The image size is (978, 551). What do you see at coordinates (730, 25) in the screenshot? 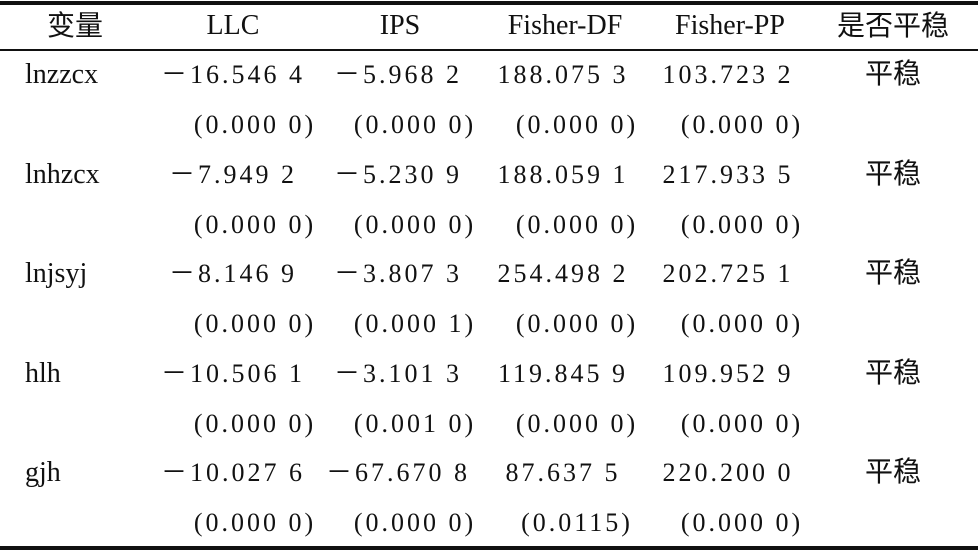
I see `header-cell: Fisher-PP` at bounding box center [730, 25].